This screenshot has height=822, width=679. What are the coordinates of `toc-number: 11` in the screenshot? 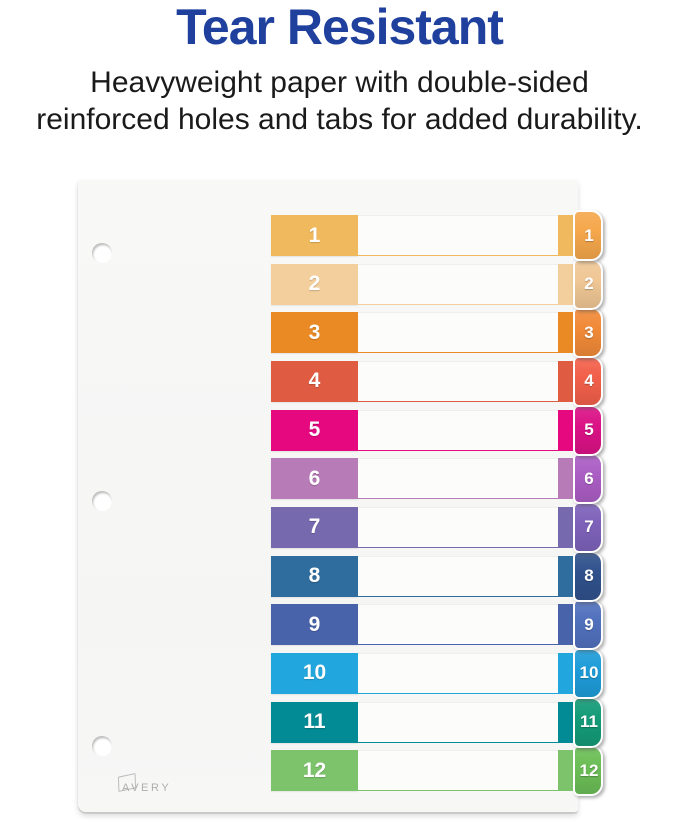 It's located at (314, 721).